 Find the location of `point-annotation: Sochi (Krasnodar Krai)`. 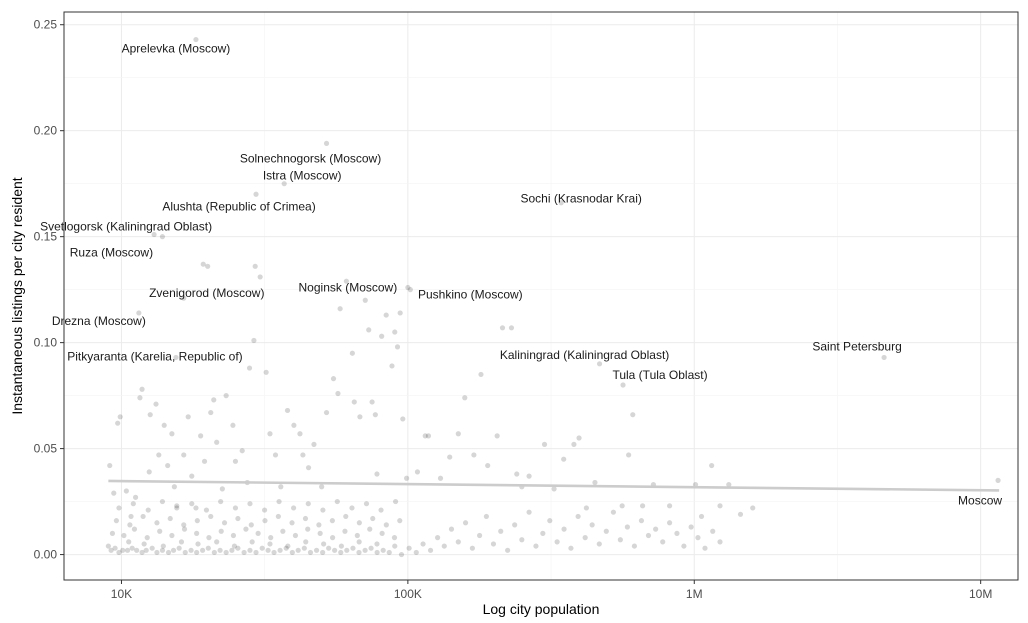

point-annotation: Sochi (Krasnodar Krai) is located at coordinates (580, 199).